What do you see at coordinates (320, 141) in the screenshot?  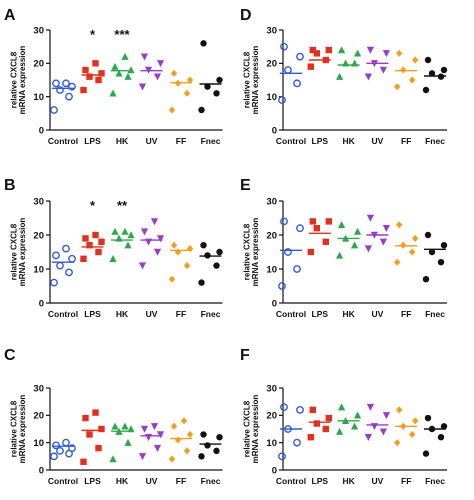 I see `x-tick-label: LPS` at bounding box center [320, 141].